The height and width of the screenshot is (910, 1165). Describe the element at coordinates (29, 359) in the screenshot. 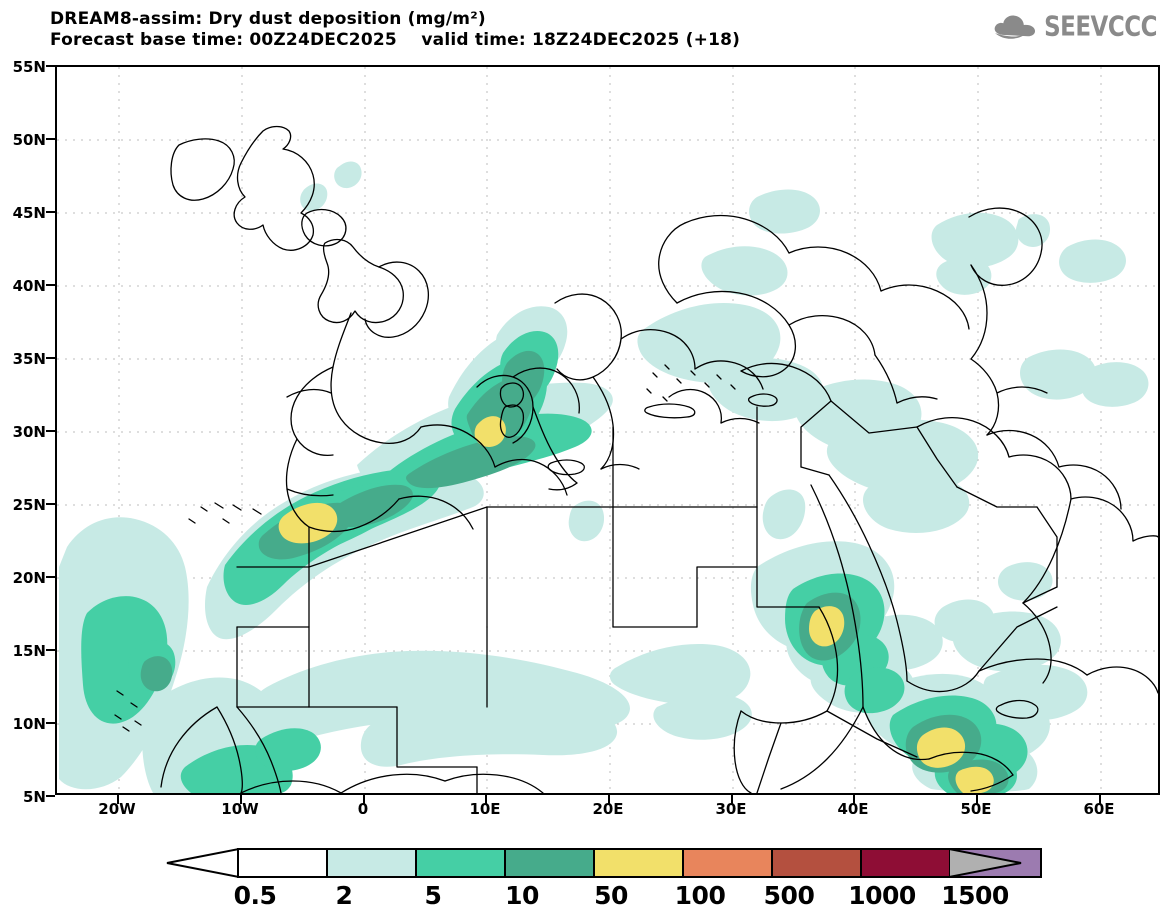

I see `y-tick-label: 35N` at that location.